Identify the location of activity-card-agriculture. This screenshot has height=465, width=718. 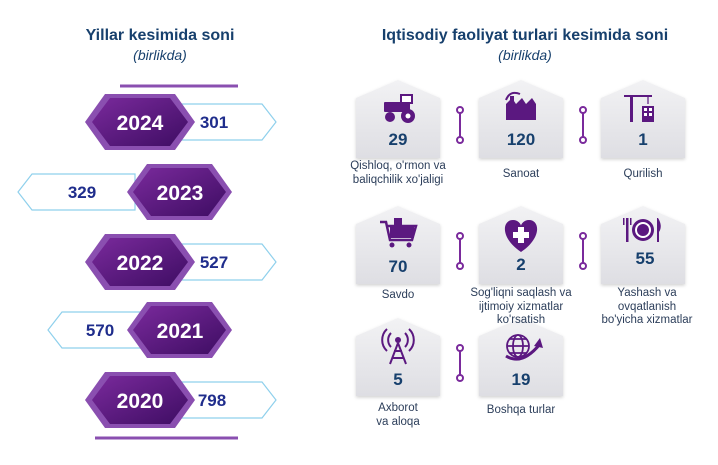
(398, 119).